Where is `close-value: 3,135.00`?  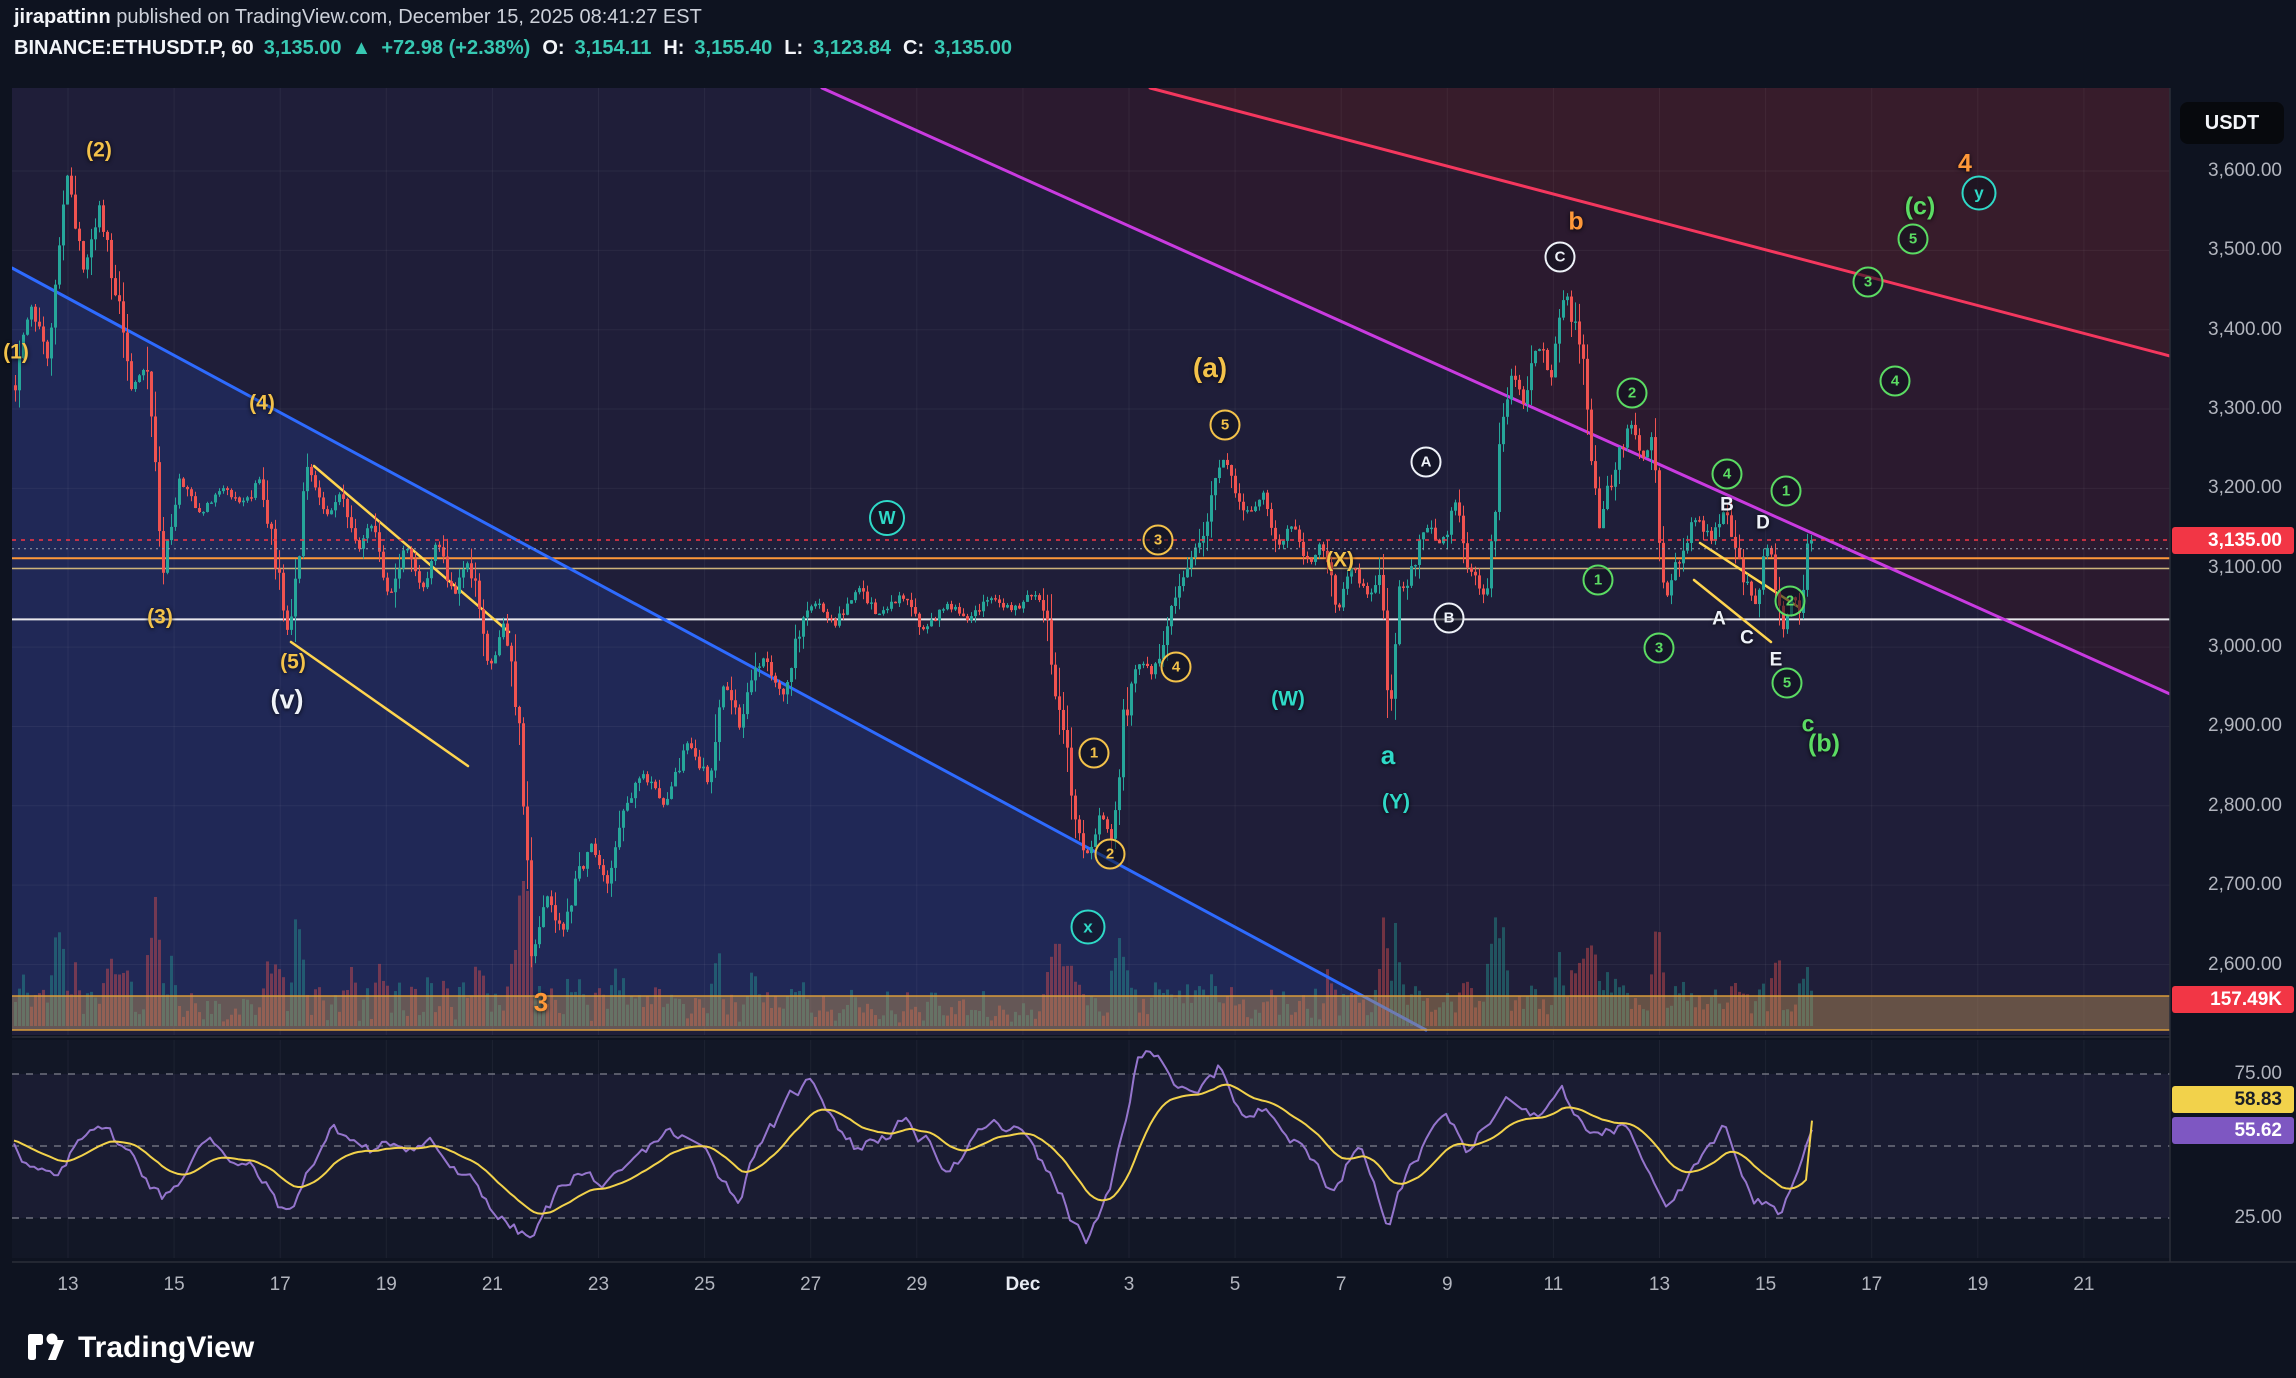
close-value: 3,135.00 is located at coordinates (973, 48).